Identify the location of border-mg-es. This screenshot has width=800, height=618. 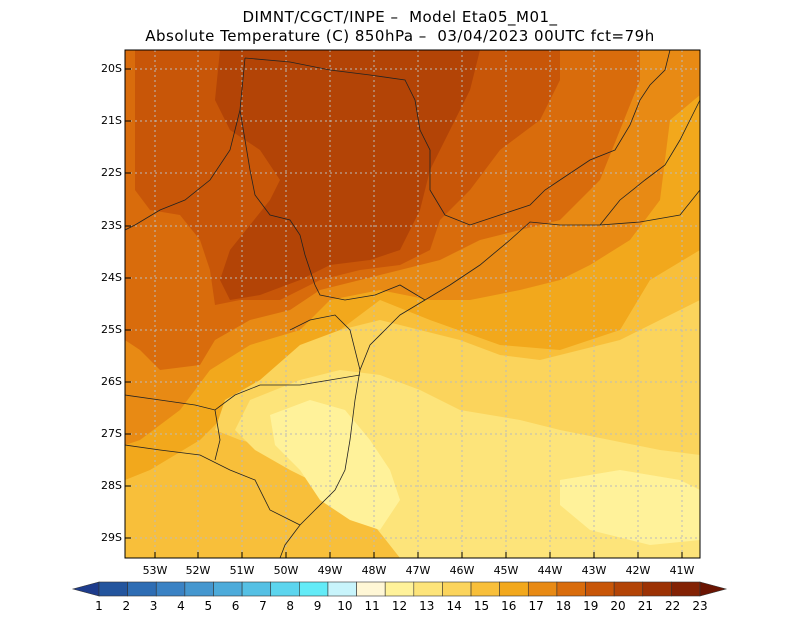
(615, 115).